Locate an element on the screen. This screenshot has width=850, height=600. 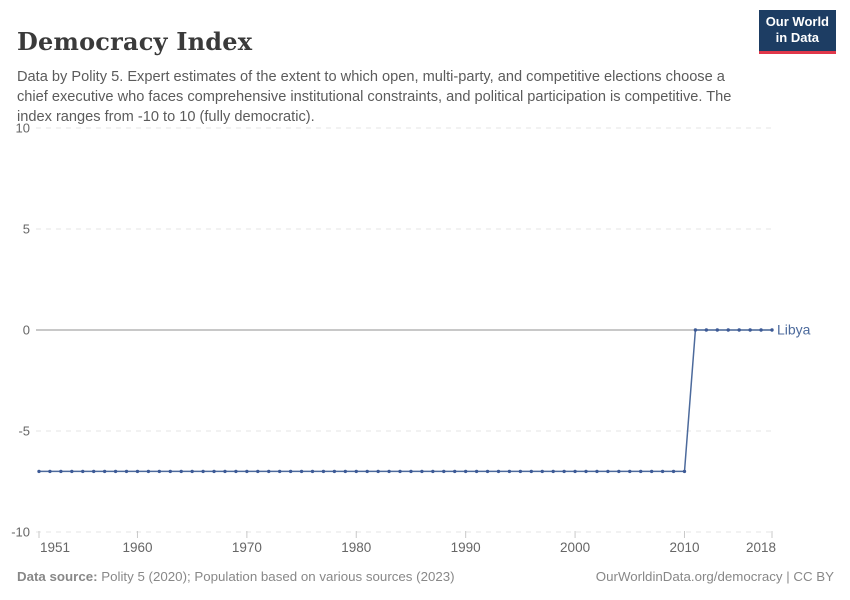
owid-logo-line1: Our World is located at coordinates (797, 21).